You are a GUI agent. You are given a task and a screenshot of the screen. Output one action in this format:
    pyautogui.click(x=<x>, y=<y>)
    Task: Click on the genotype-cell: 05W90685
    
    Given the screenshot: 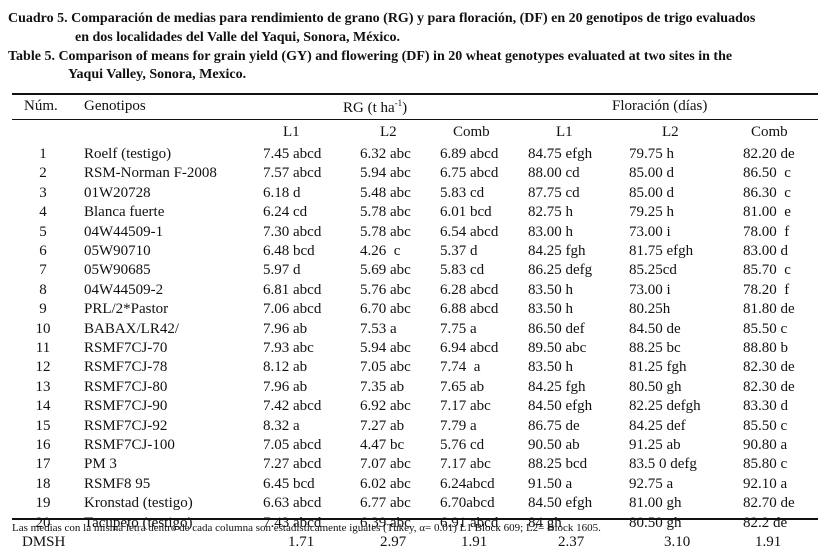 What is the action you would take?
    pyautogui.click(x=117, y=270)
    